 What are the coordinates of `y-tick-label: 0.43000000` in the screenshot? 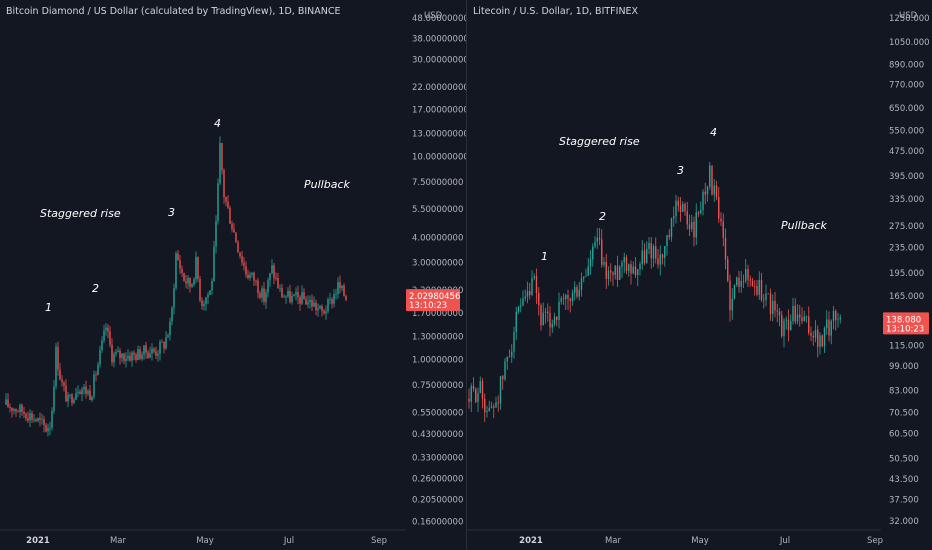 It's located at (437, 435).